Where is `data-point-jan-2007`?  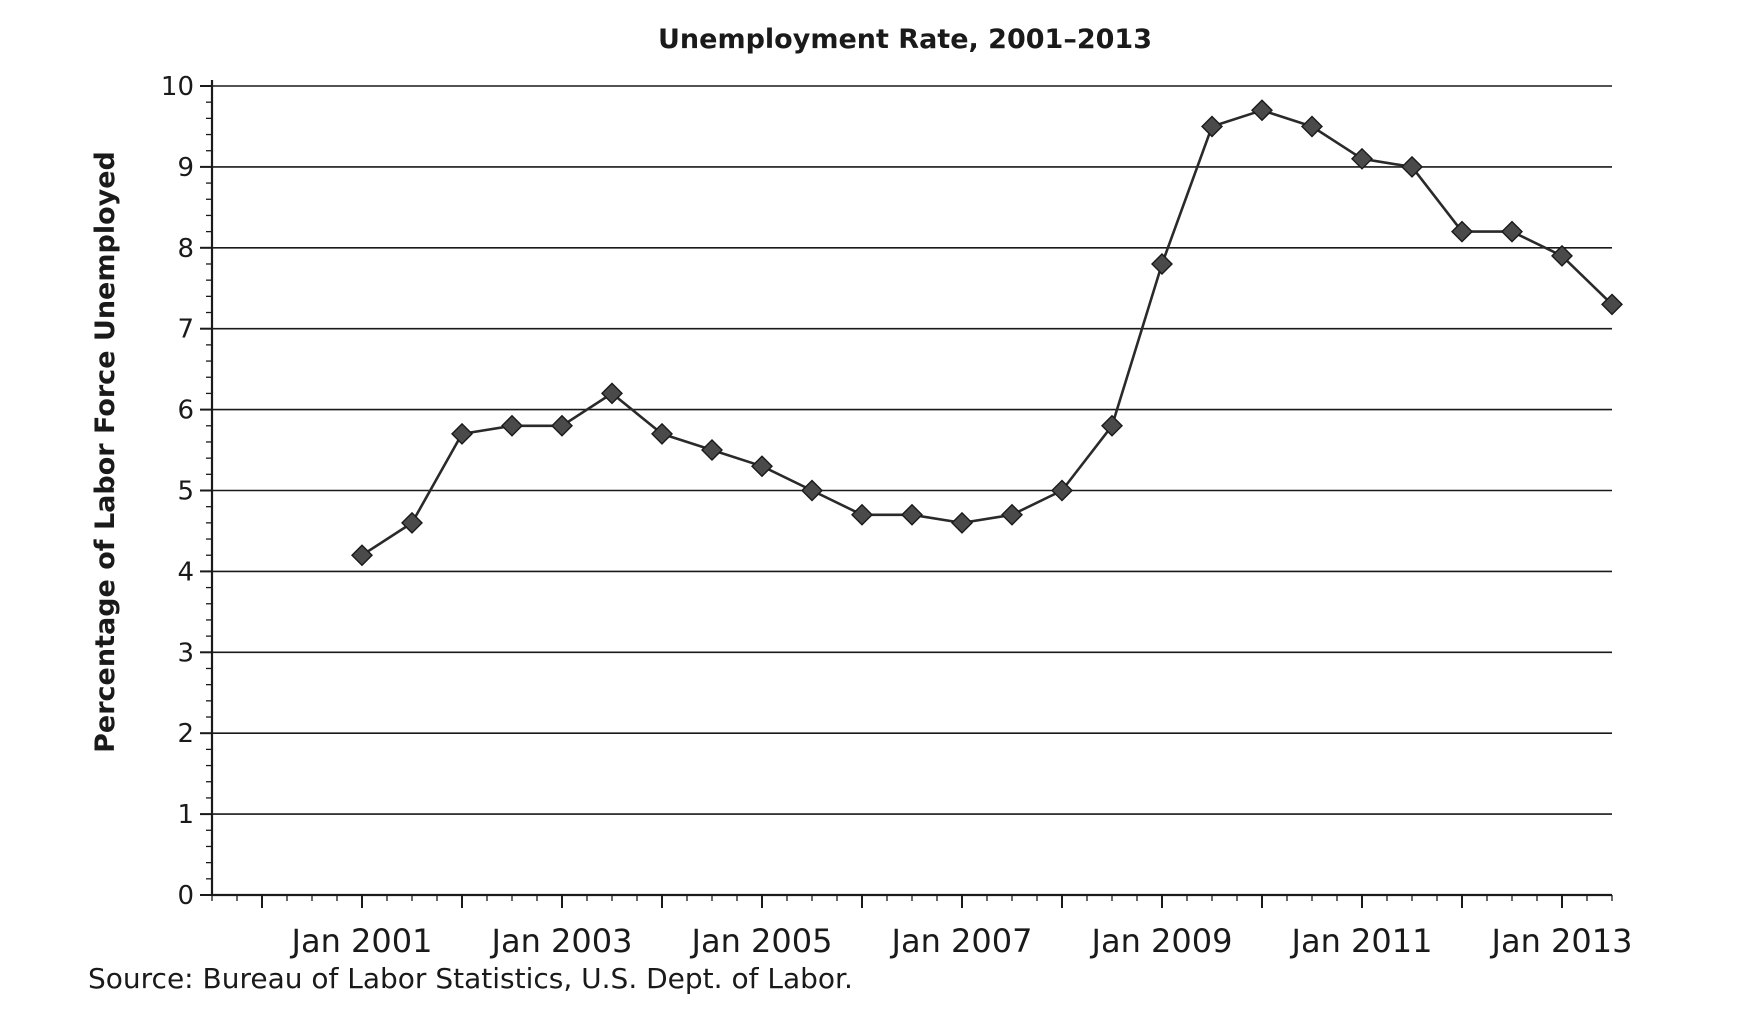 data-point-jan-2007 is located at coordinates (962, 522).